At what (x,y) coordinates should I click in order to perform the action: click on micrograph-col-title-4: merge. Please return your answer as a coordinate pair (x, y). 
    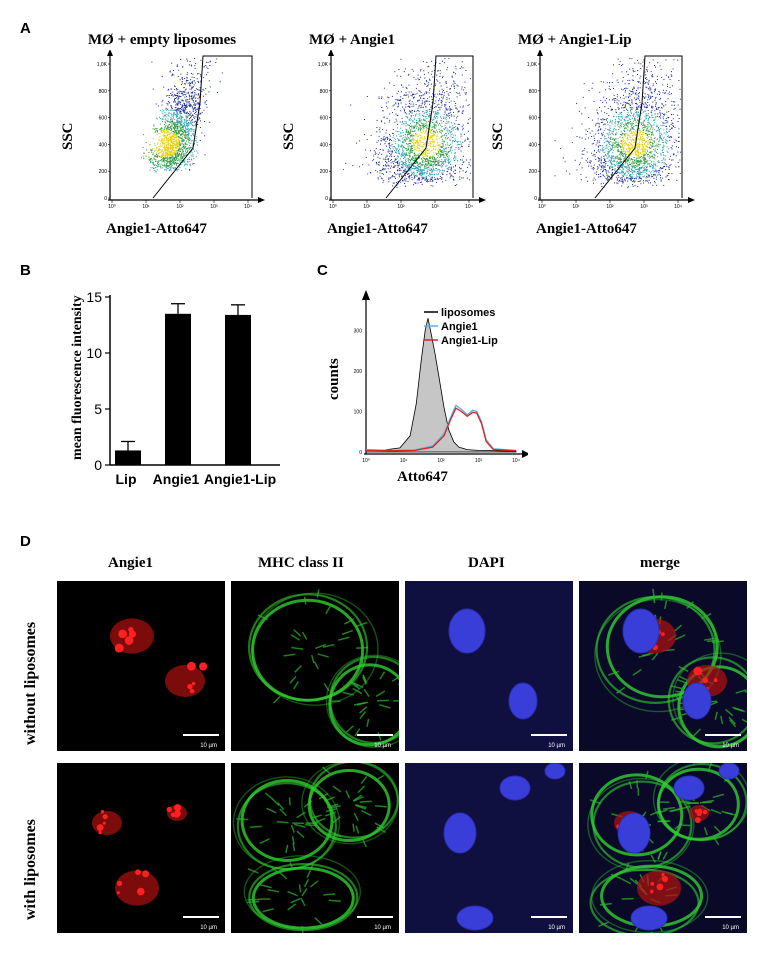
    Looking at the image, I should click on (660, 563).